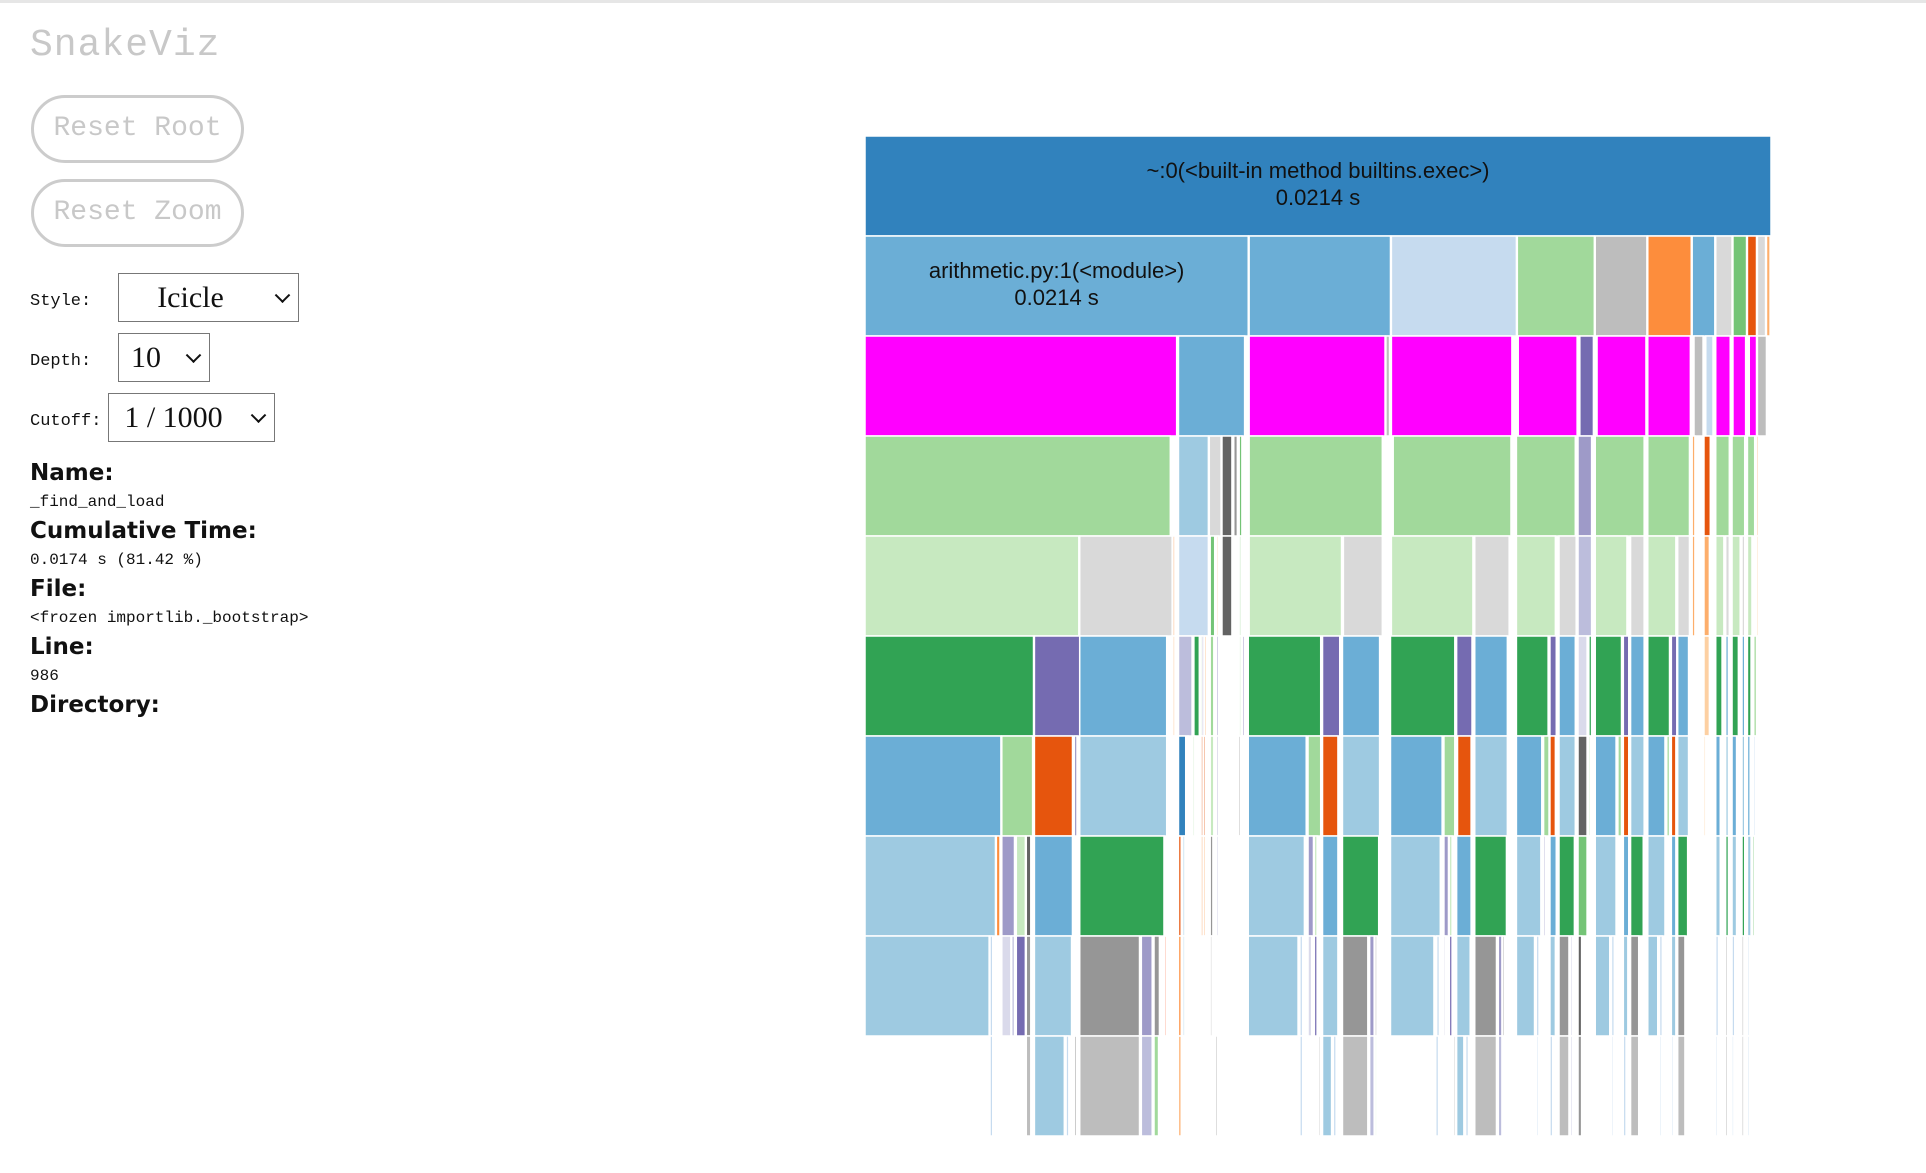 The width and height of the screenshot is (1926, 1173). Describe the element at coordinates (137, 213) in the screenshot. I see `reset-zoom-button: Reset Zoom` at that location.